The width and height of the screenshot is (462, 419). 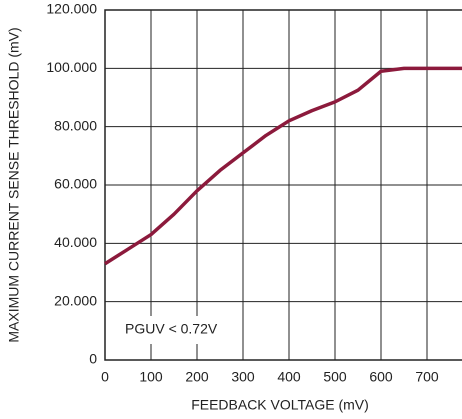 I want to click on x-tick-label: 300, so click(x=243, y=377).